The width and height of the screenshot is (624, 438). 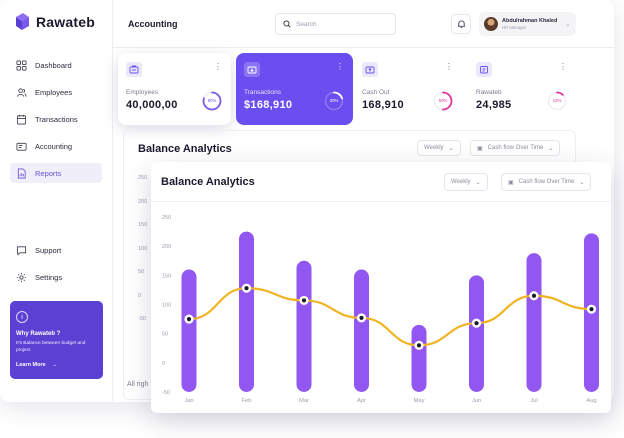 I want to click on logo: Rawateb, so click(x=54, y=22).